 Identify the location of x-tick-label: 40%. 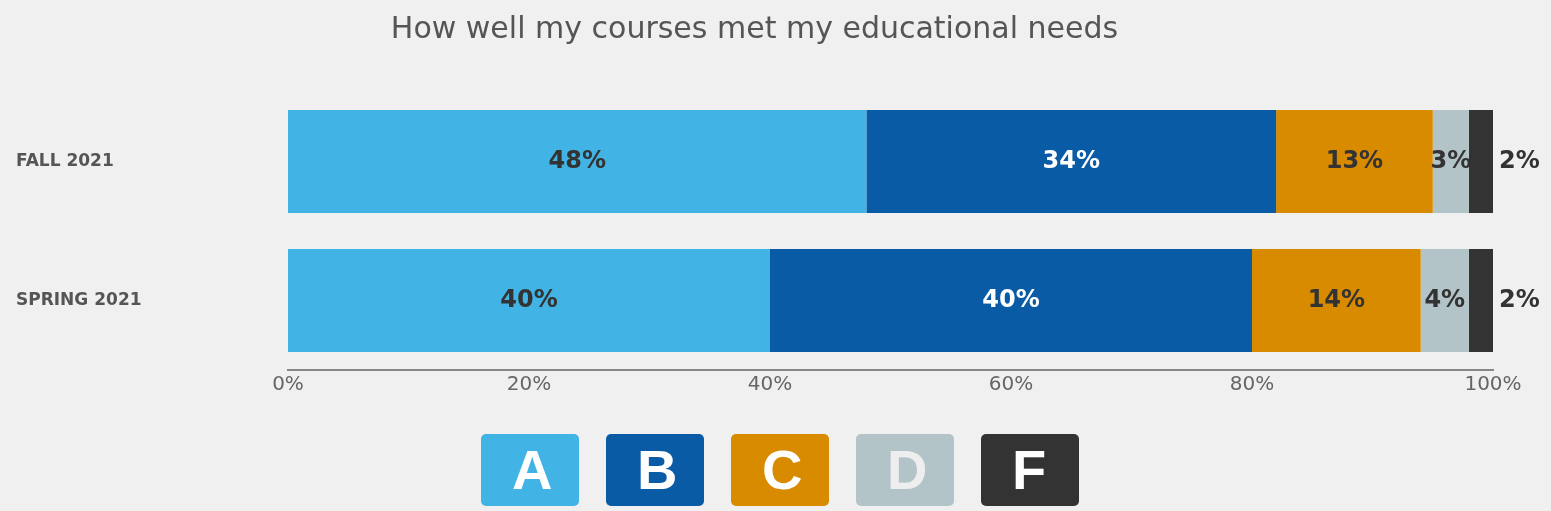
(770, 383).